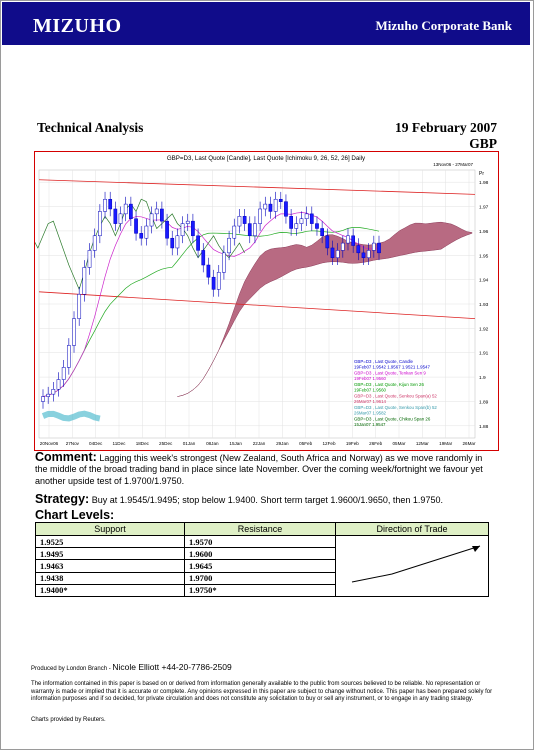  I want to click on legend-series-name: GBP=D3 , Last Quote, Chikou Span 26, so click(392, 419).